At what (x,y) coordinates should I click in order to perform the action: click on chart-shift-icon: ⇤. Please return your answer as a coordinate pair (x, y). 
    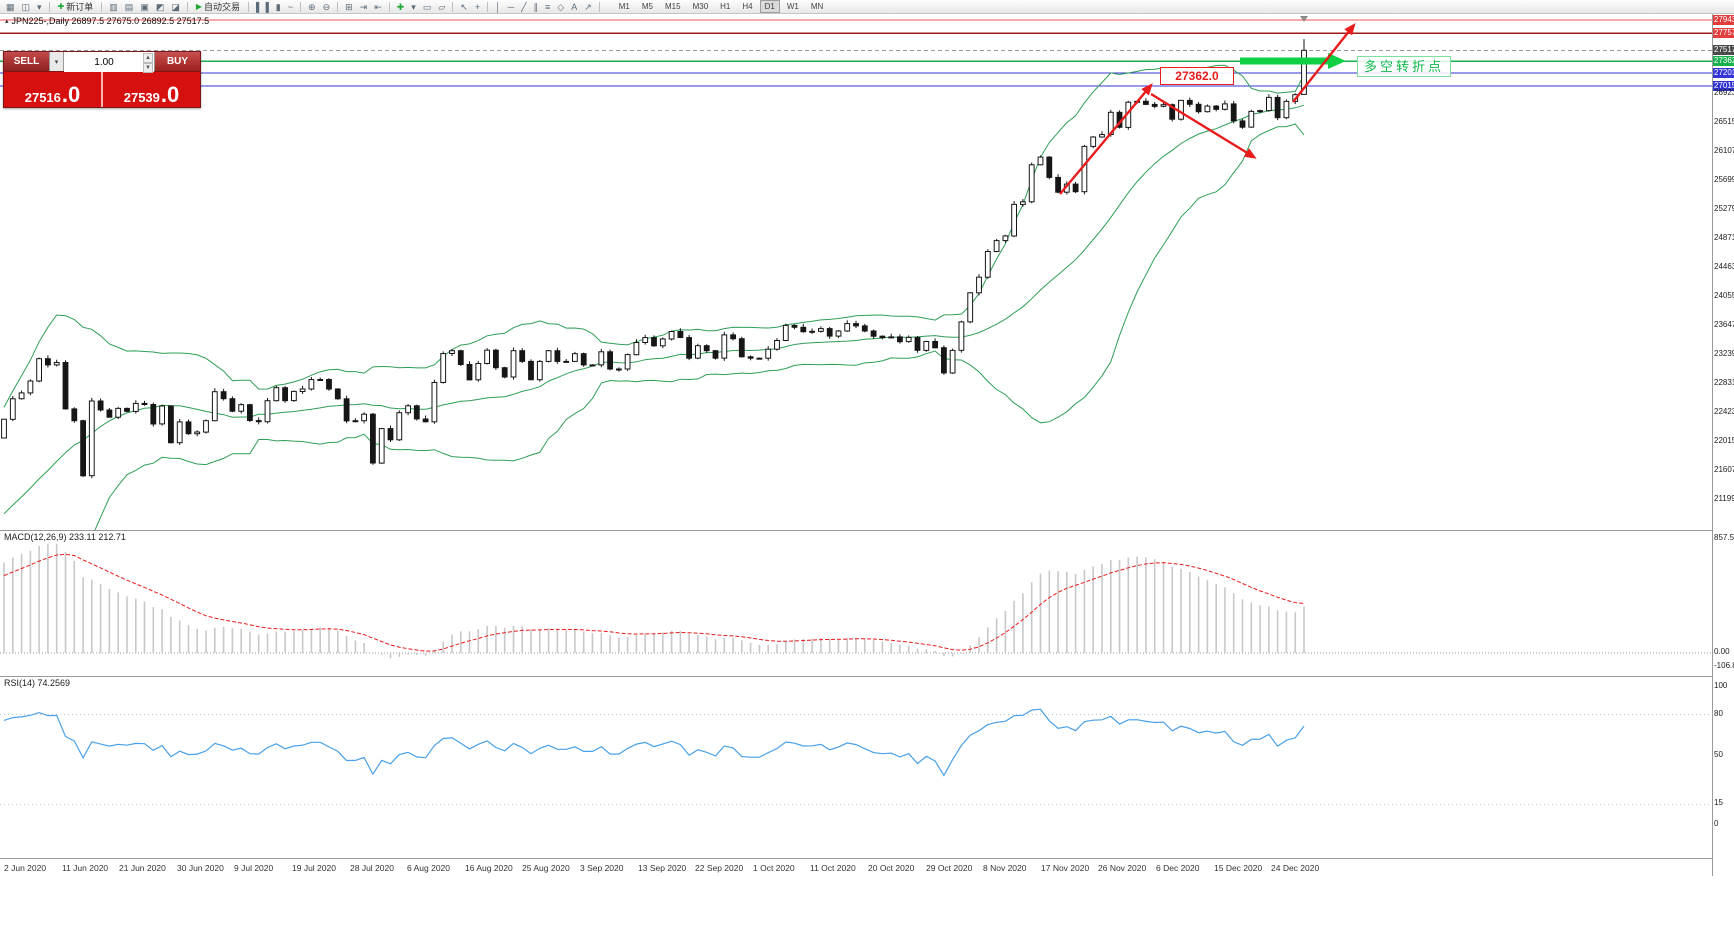
    Looking at the image, I should click on (378, 6).